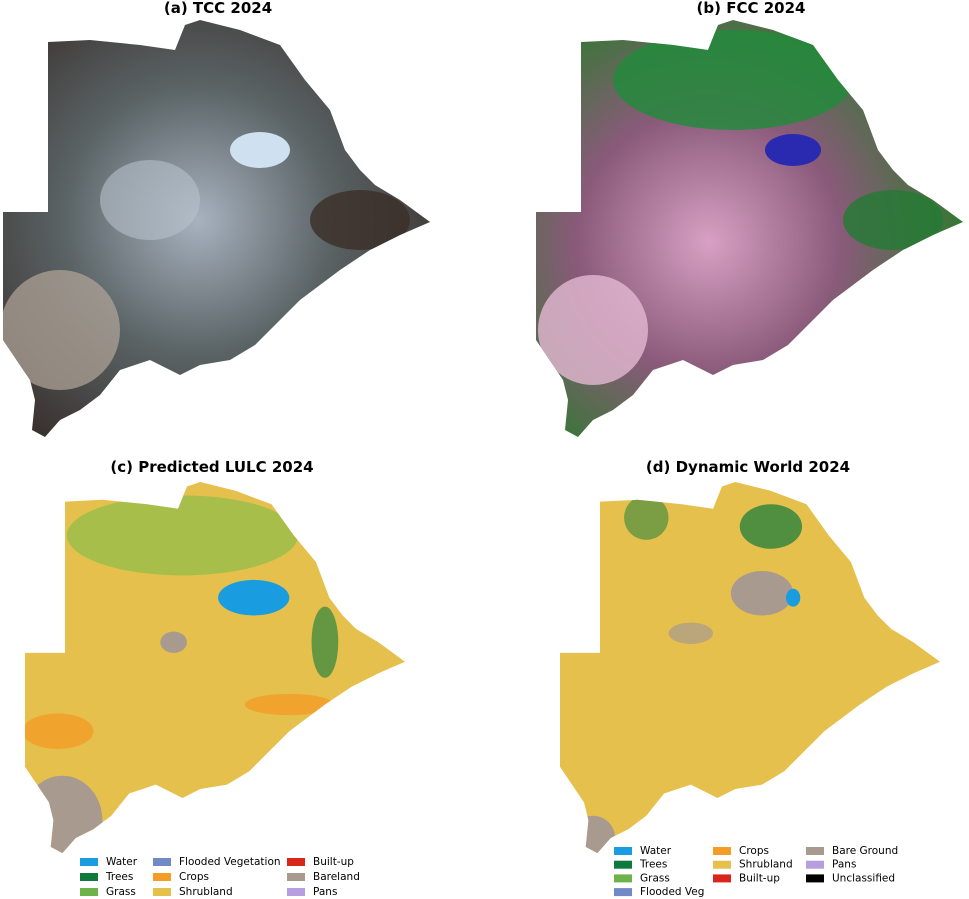  What do you see at coordinates (865, 851) in the screenshot?
I see `legend-label: Bare Ground` at bounding box center [865, 851].